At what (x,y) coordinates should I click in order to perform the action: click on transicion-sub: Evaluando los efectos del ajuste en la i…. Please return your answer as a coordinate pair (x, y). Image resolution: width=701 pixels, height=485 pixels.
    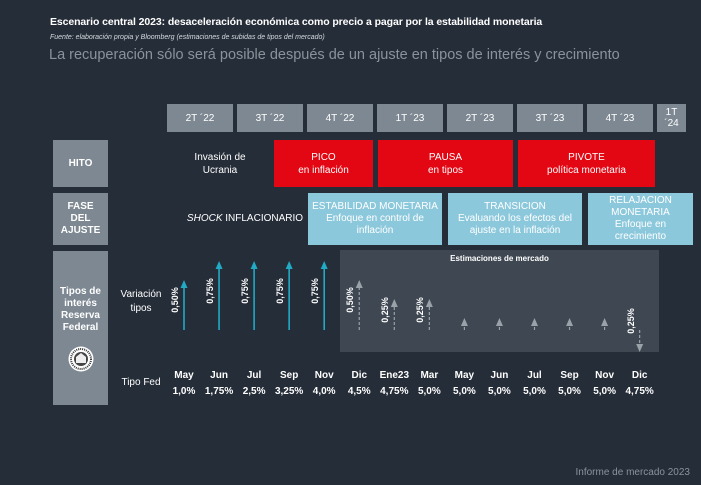
    Looking at the image, I should click on (515, 224).